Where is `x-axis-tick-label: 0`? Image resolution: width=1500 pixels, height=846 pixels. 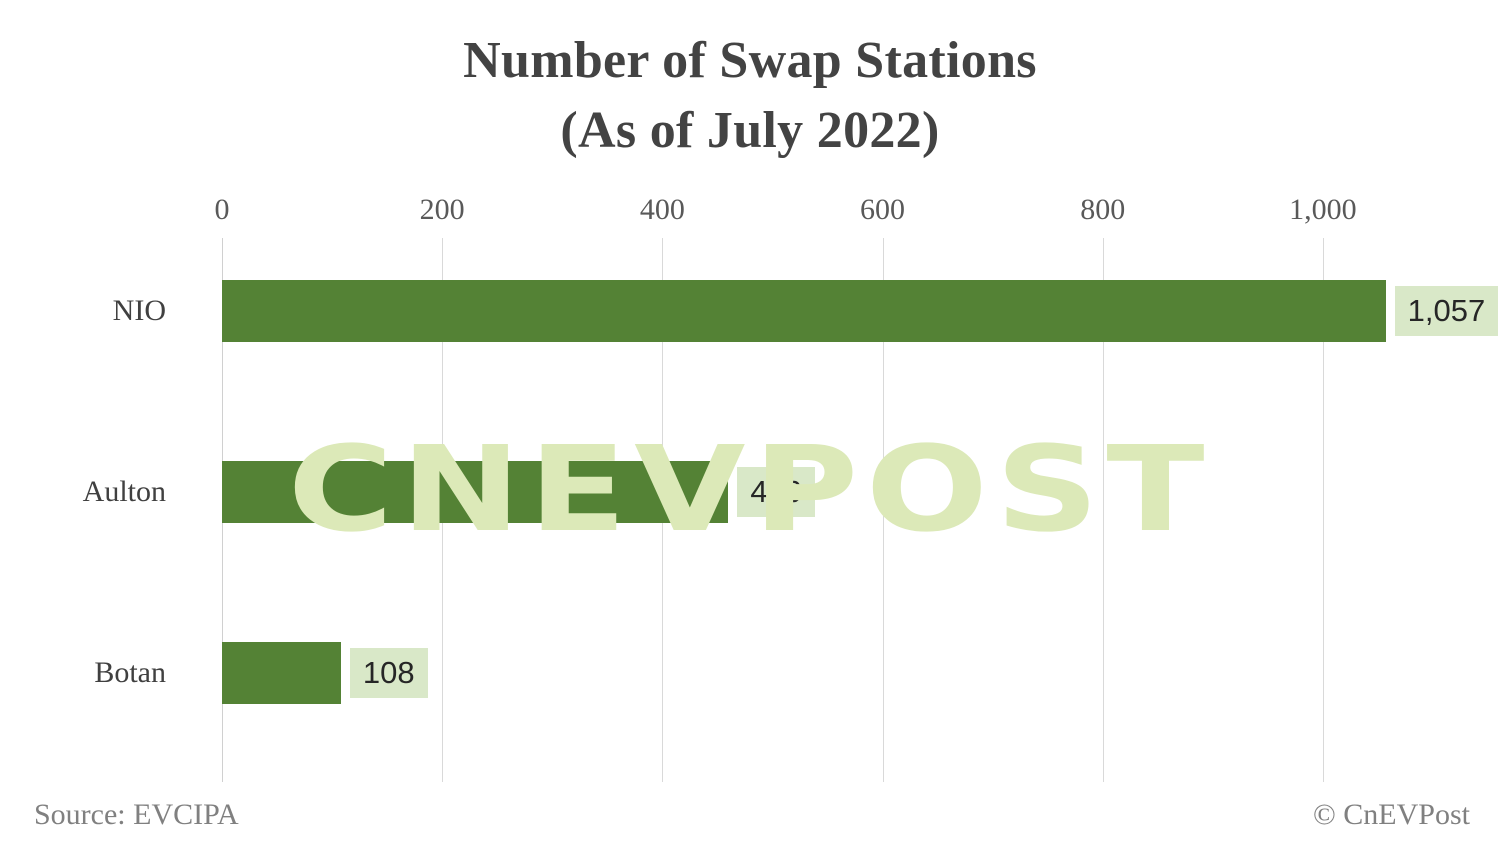 x-axis-tick-label: 0 is located at coordinates (222, 209).